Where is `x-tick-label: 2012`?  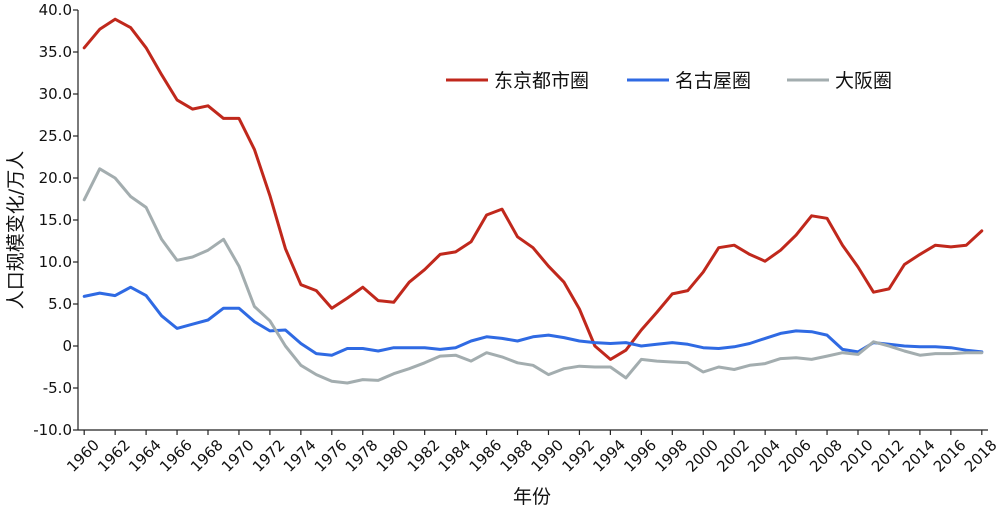
x-tick-label: 2012 is located at coordinates (888, 456).